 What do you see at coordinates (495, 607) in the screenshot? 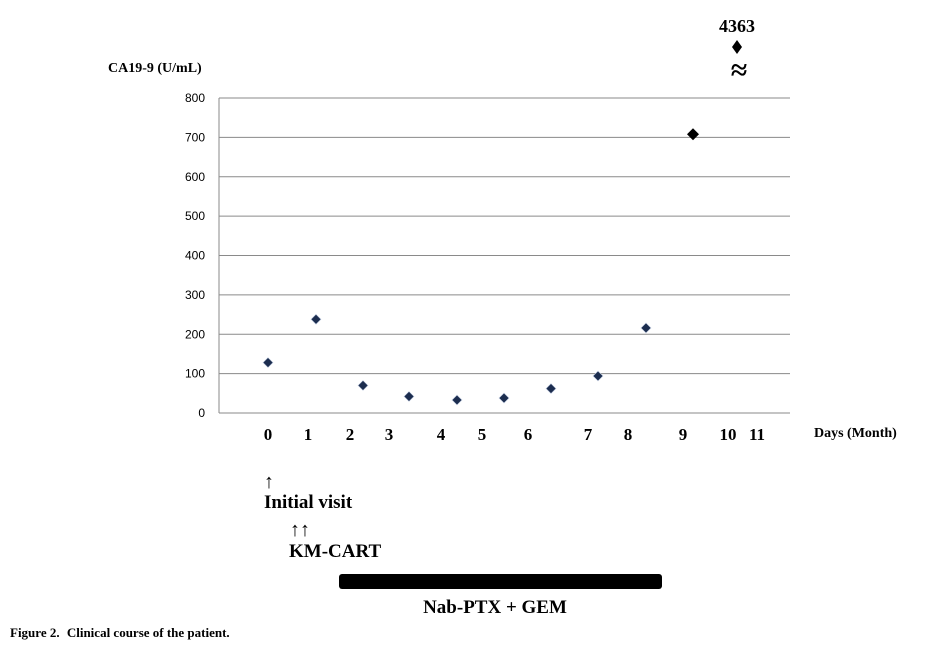
I see `treatment-label: Nab-PTX + GEM` at bounding box center [495, 607].